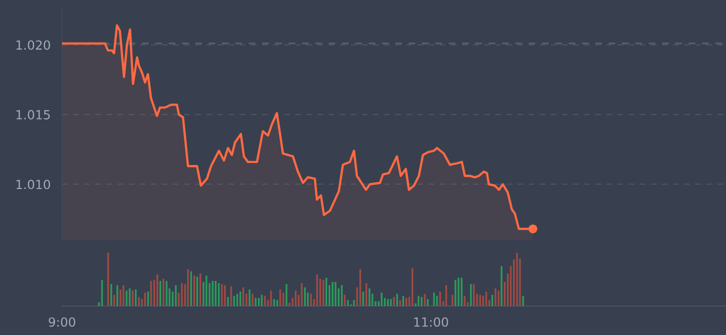 This screenshot has width=726, height=335. I want to click on x-tick-label: 11:00, so click(431, 322).